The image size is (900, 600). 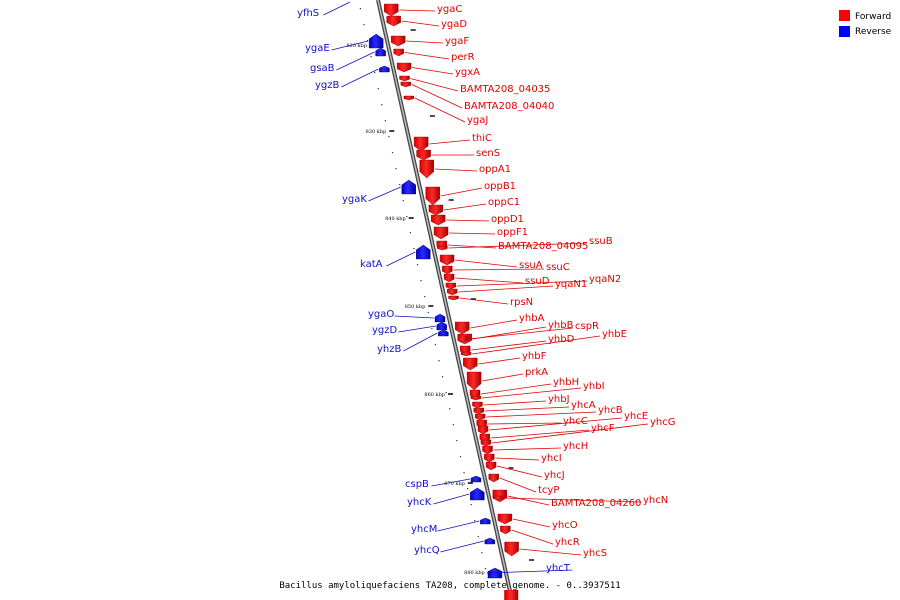 What do you see at coordinates (534, 356) in the screenshot?
I see `gene-label-yhbf: yhbF` at bounding box center [534, 356].